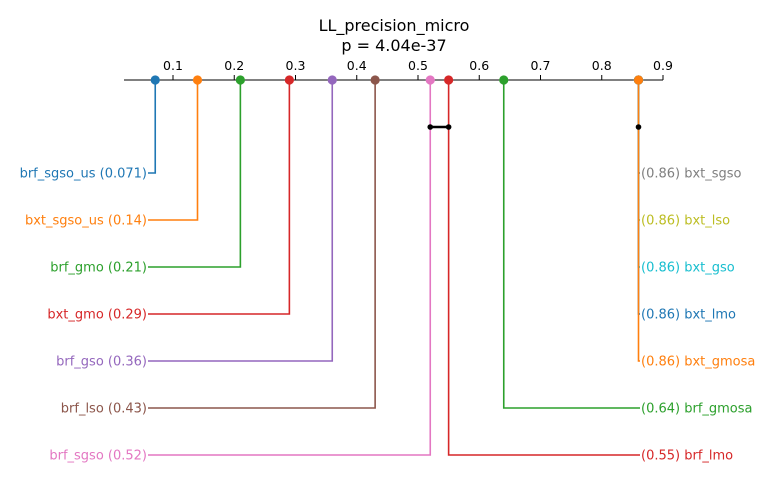 The width and height of the screenshot is (774, 487). I want to click on axis-tick-label: 0.3, so click(296, 65).